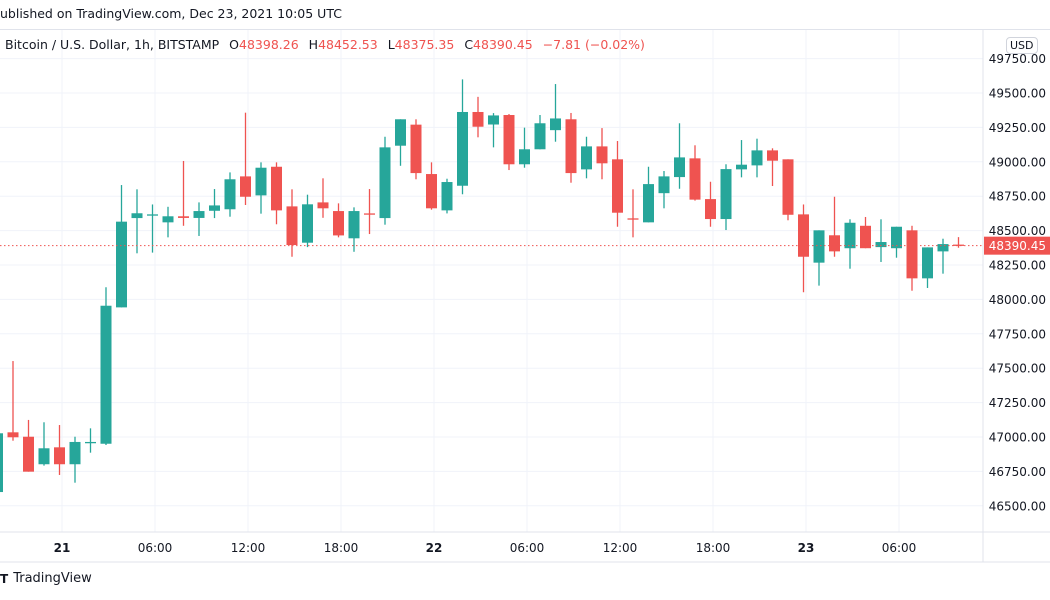 The width and height of the screenshot is (1050, 600). I want to click on tradingview-logo-icon: 𝗧, so click(4, 578).